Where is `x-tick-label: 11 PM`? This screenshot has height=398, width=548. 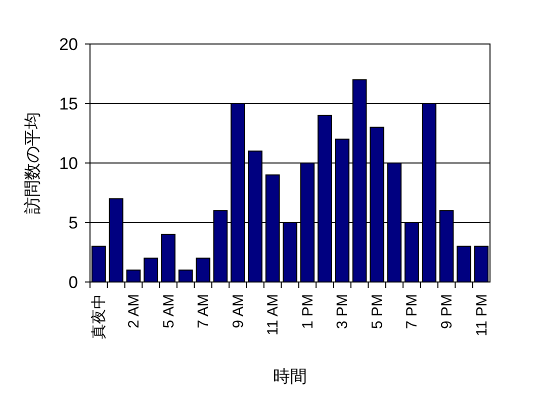
x-tick-label: 11 PM is located at coordinates (481, 315).